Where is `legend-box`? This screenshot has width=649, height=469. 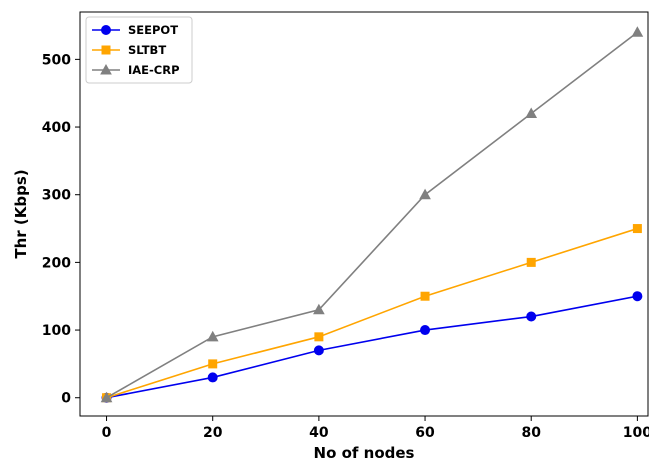 legend-box is located at coordinates (139, 50).